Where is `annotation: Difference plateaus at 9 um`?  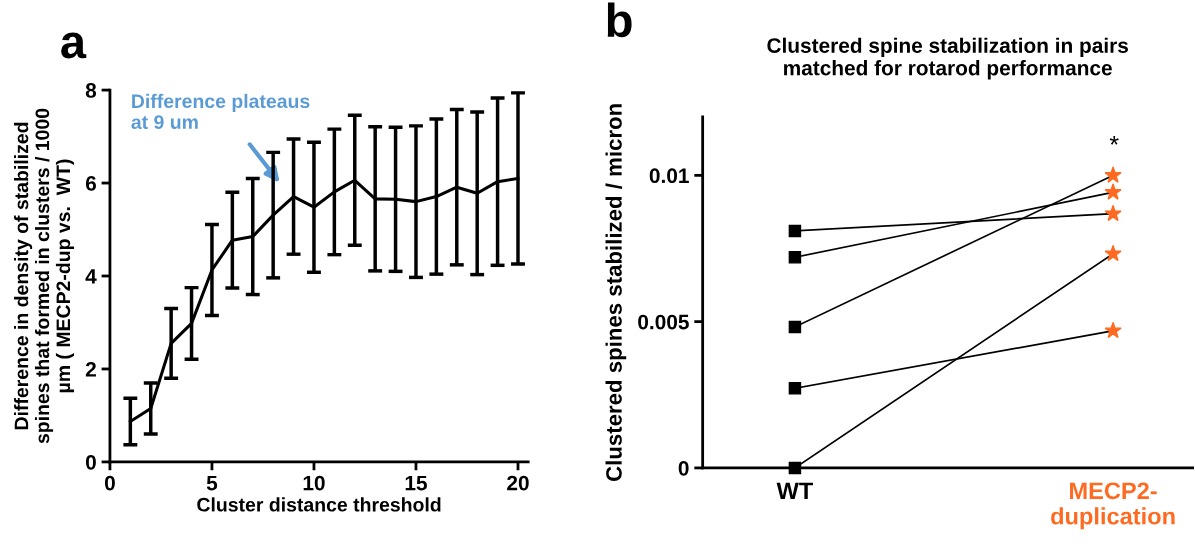
annotation: Difference plateaus at 9 um is located at coordinates (220, 111).